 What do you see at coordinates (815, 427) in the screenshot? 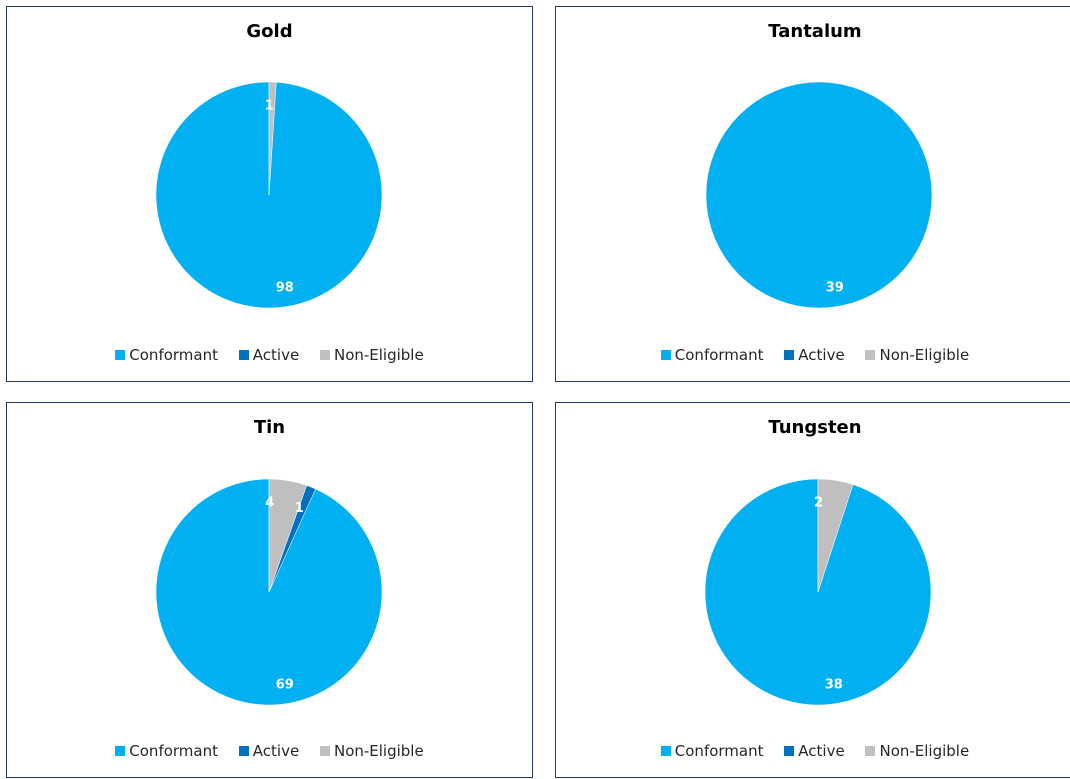
I see `chart-title: Tungsten` at bounding box center [815, 427].